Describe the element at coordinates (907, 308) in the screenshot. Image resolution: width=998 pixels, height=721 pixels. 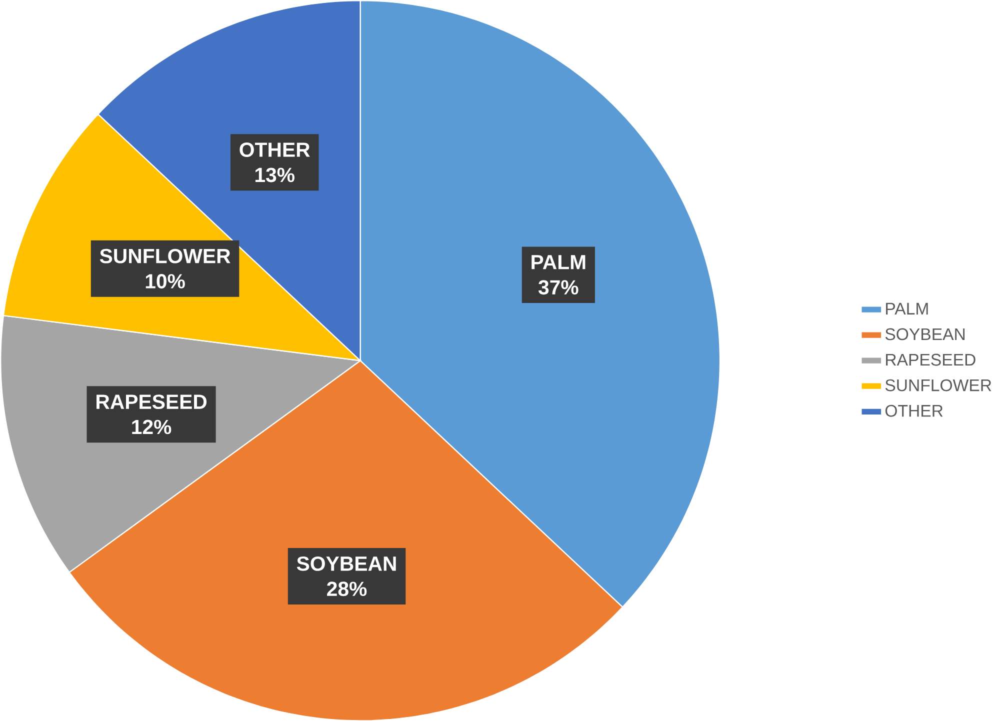
I see `legend-label: PALM` at that location.